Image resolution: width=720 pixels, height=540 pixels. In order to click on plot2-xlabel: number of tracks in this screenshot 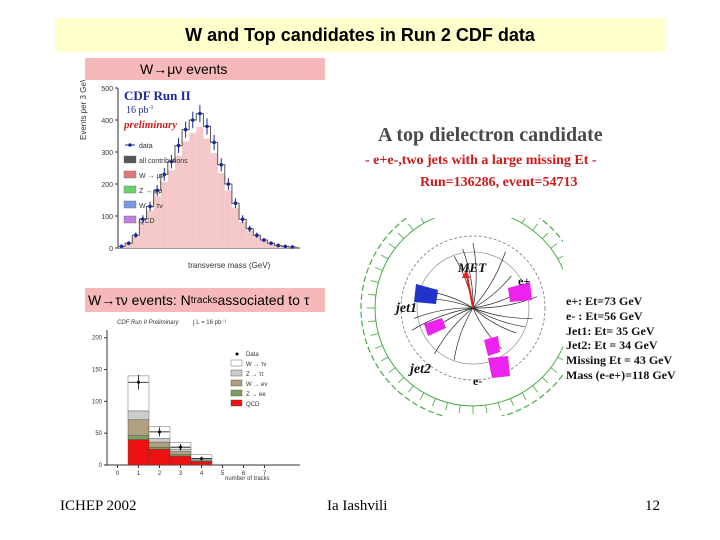, I will do `click(247, 479)`.